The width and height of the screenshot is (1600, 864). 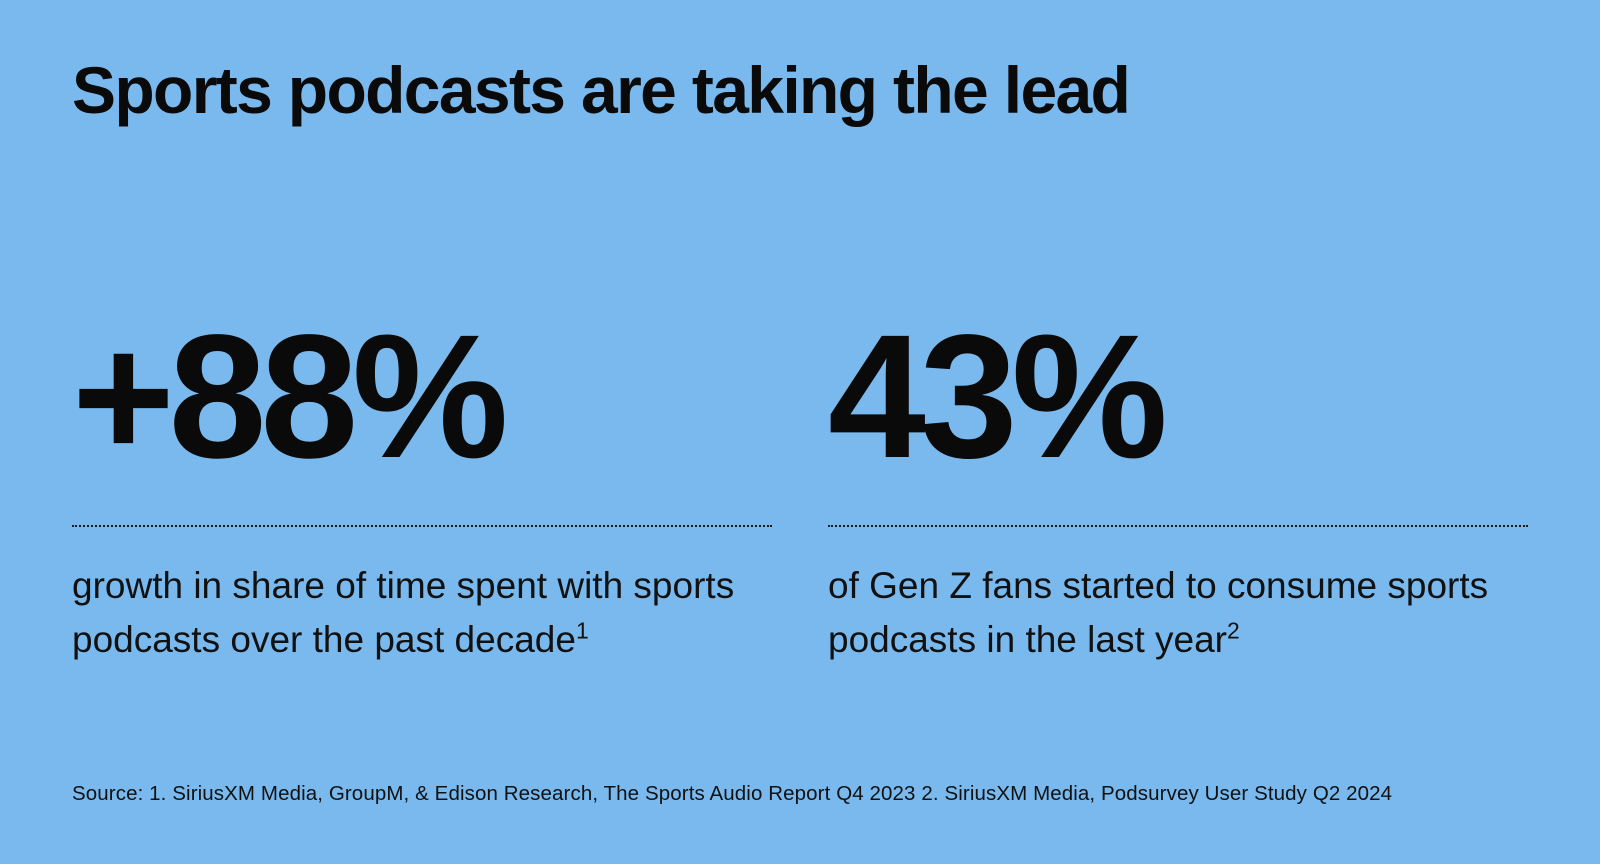 I want to click on stat-value-growth: +88%, so click(x=290, y=397).